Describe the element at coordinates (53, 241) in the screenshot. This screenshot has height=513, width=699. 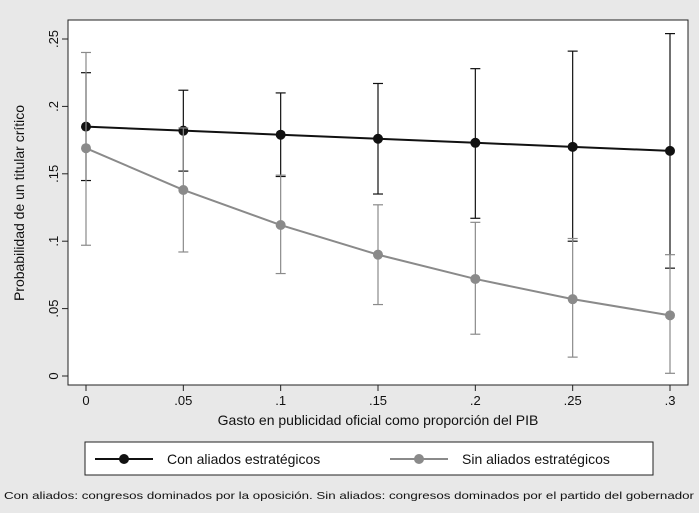
I see `y-tick-label: .1` at that location.